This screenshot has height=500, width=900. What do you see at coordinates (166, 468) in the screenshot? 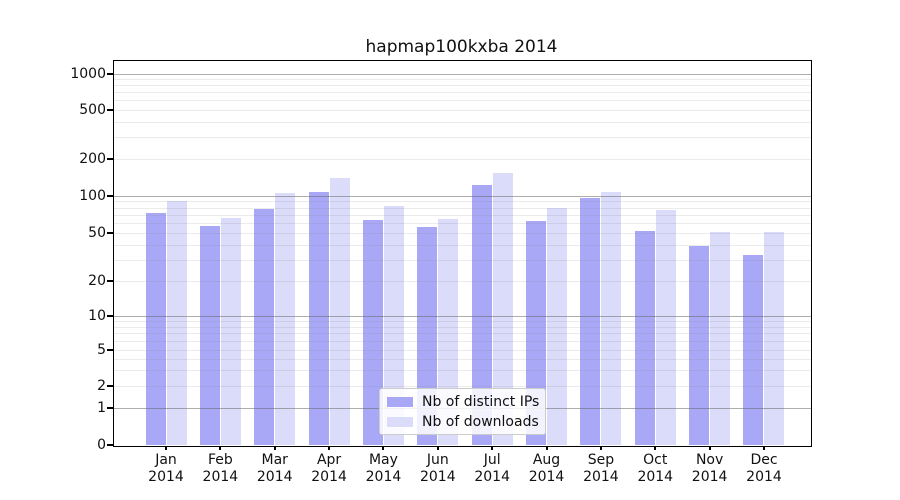
I see `x-tick-label: Jan 2014` at bounding box center [166, 468].